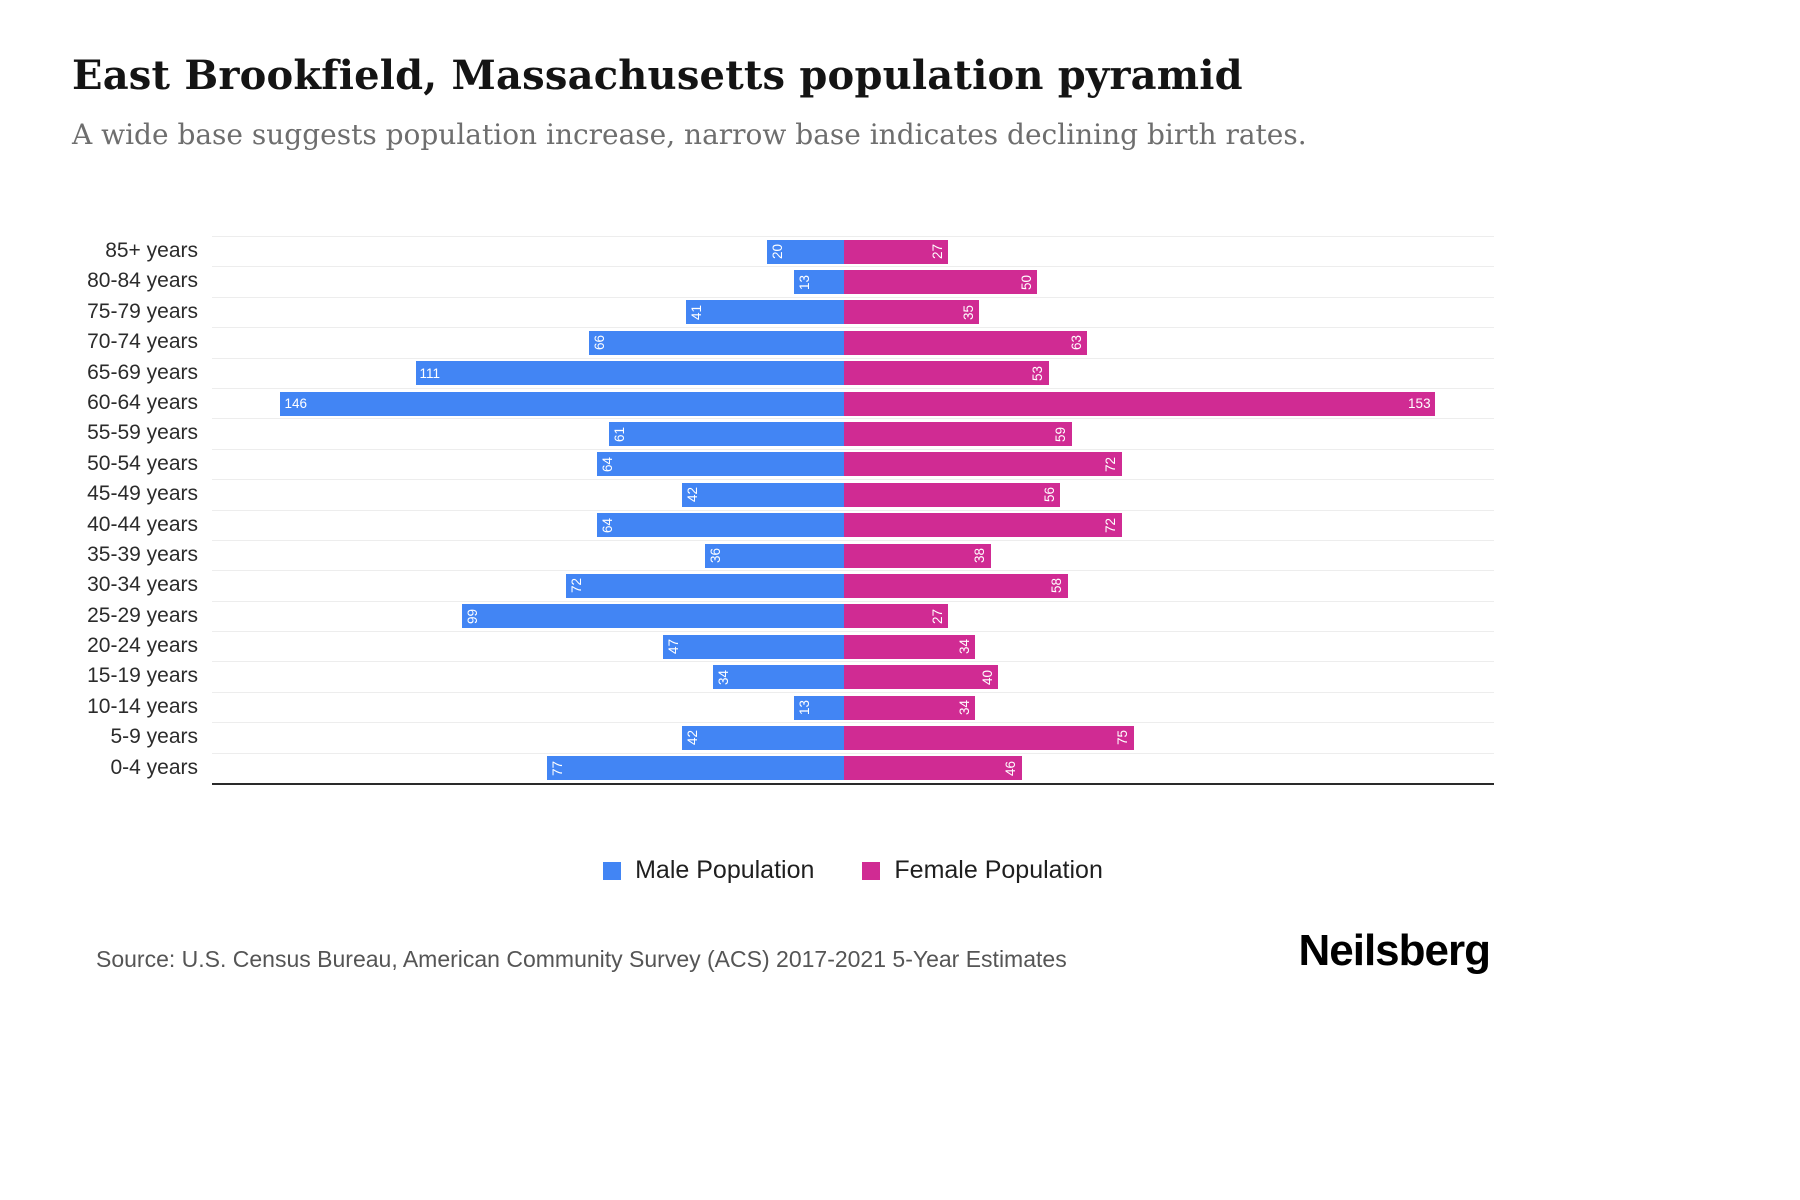 Image resolution: width=1800 pixels, height=1200 pixels. Describe the element at coordinates (1169, 251) in the screenshot. I see `female-area: 27` at that location.